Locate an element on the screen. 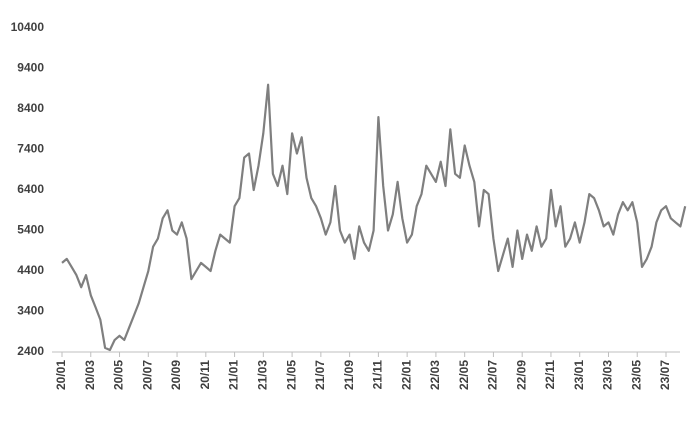 Image resolution: width=698 pixels, height=437 pixels. x-tick-label: 22/09 is located at coordinates (521, 375).